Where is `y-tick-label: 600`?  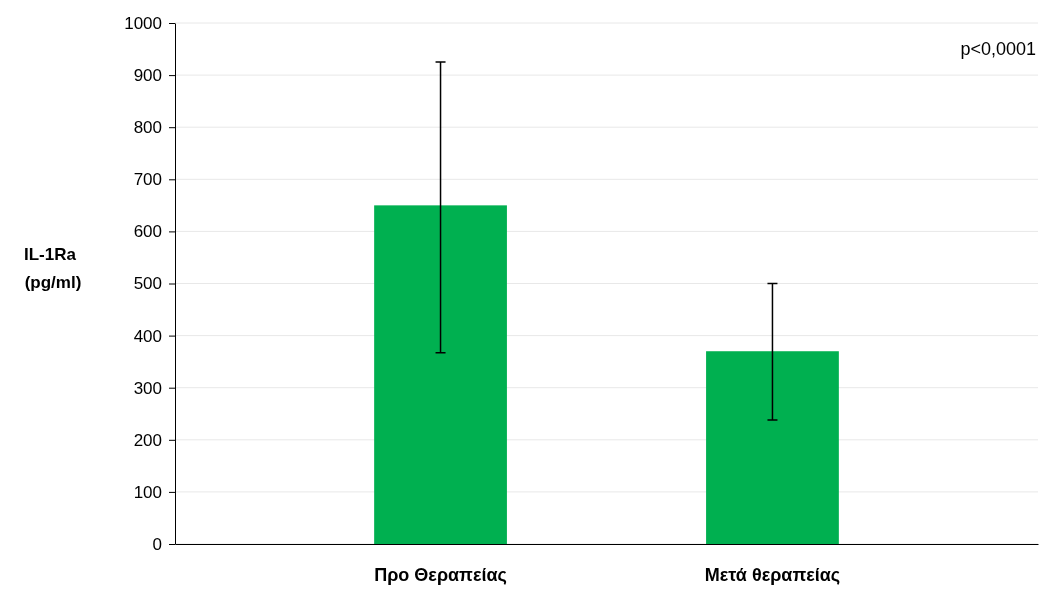
y-tick-label: 600 is located at coordinates (147, 232).